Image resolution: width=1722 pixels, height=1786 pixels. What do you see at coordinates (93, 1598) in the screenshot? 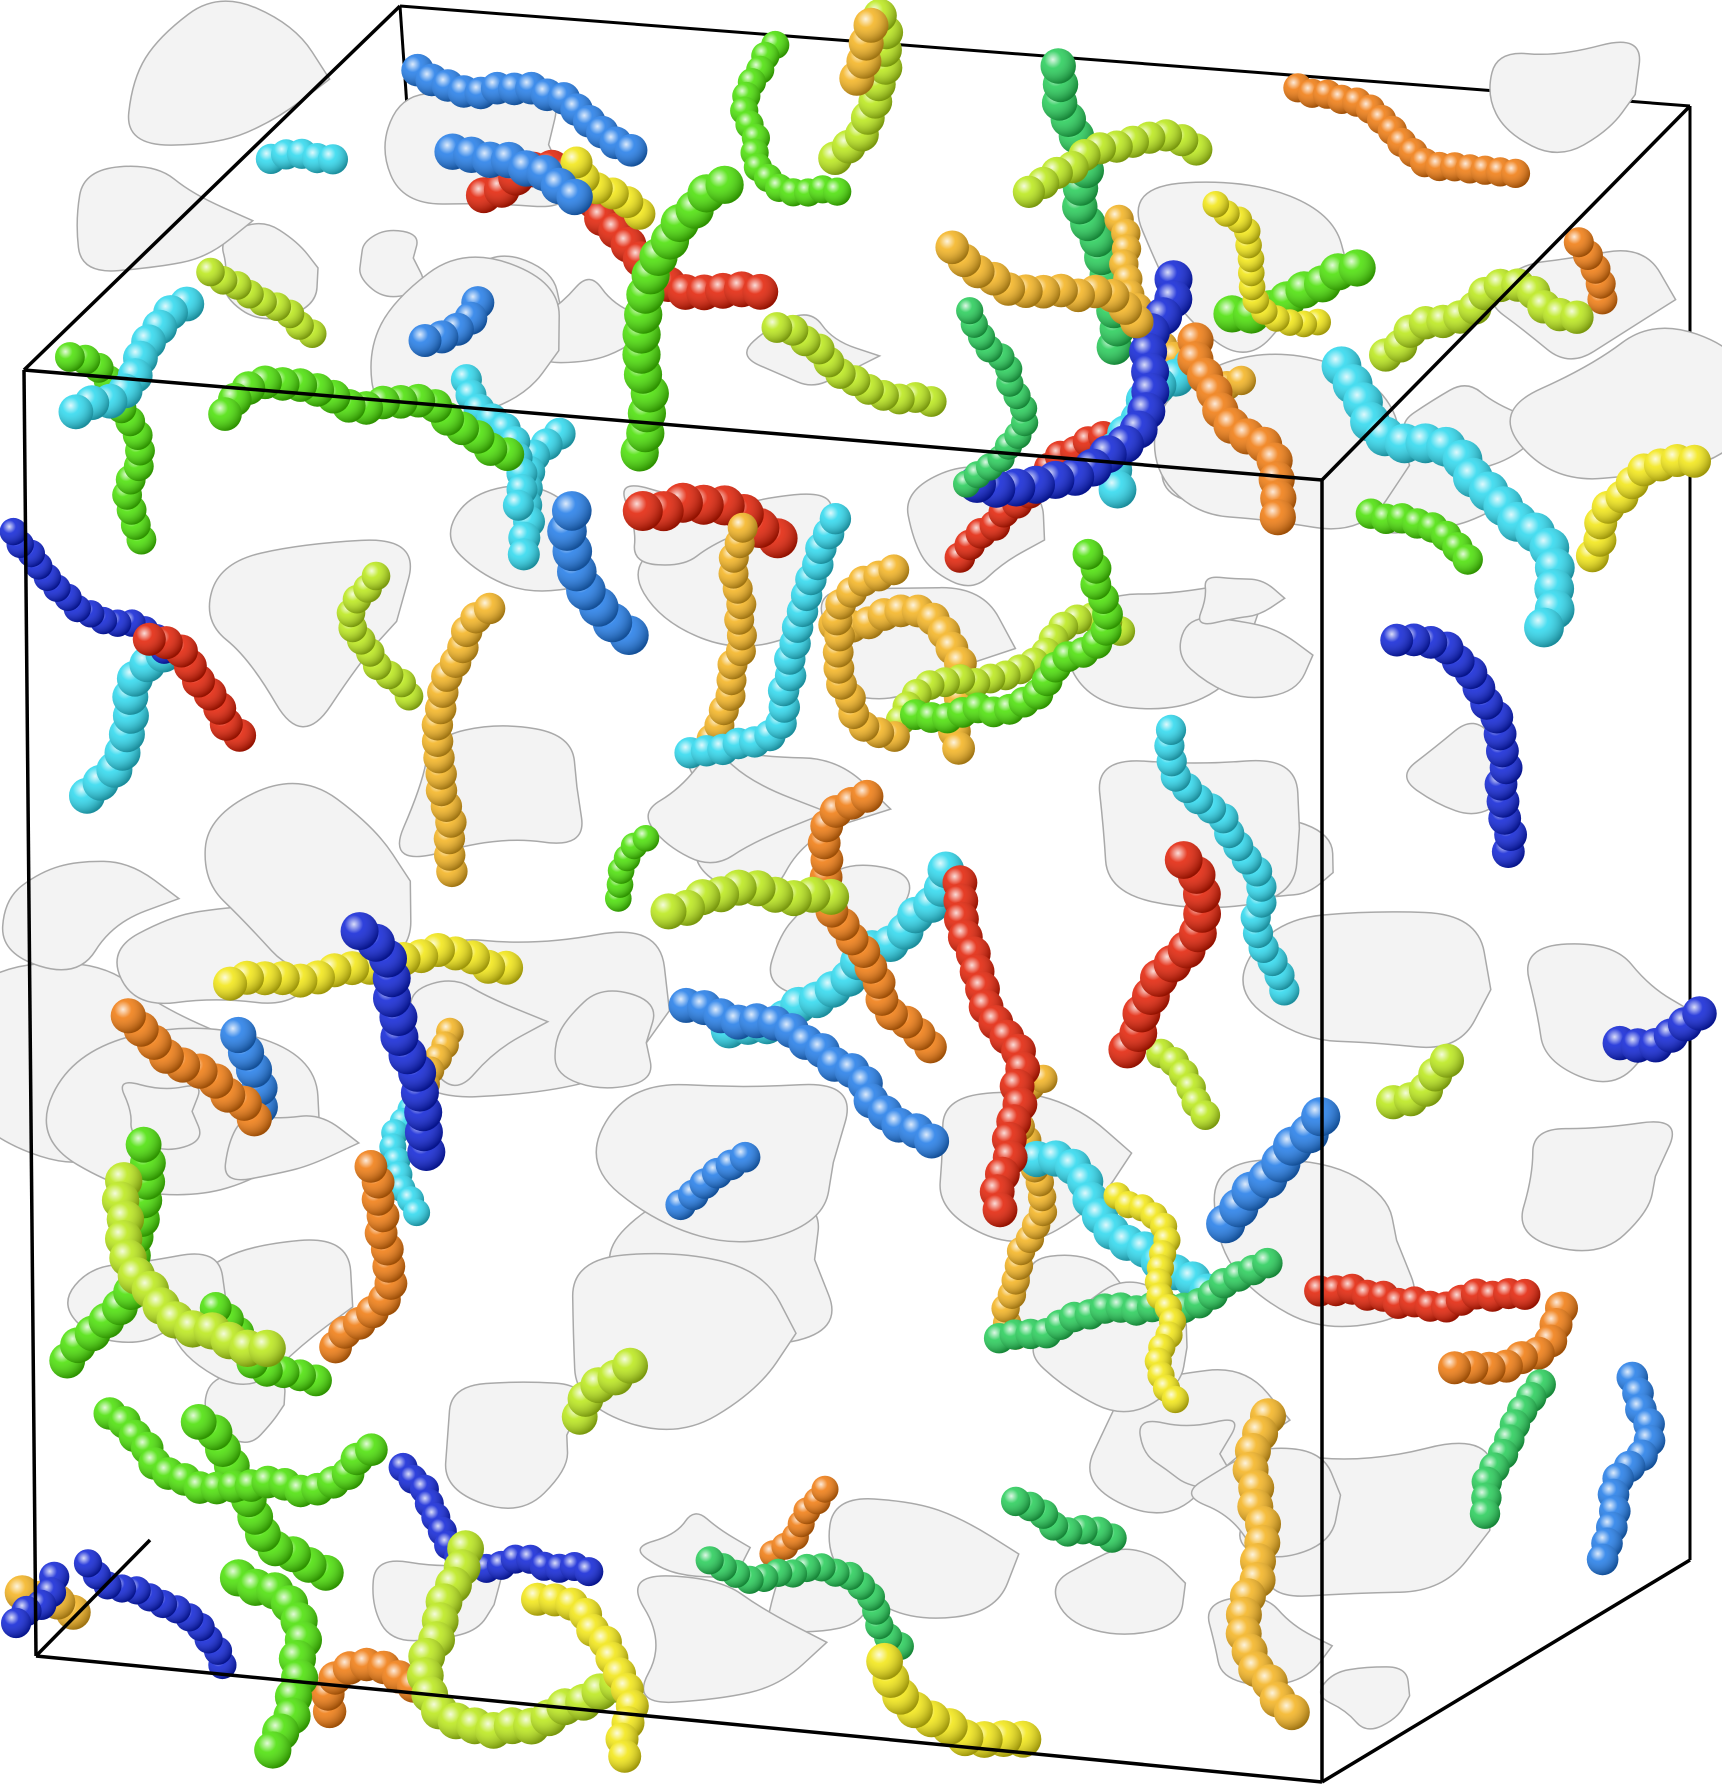
I see `box-edge-bottom-left` at bounding box center [93, 1598].